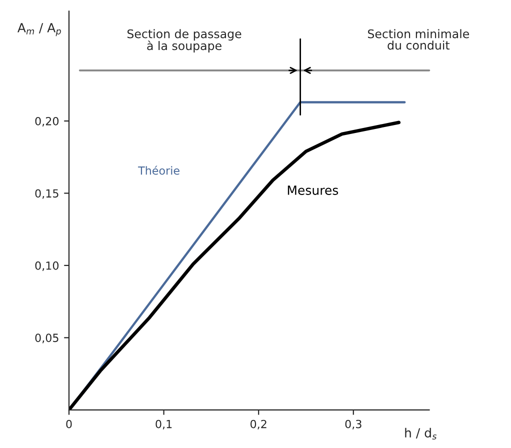 The image size is (511, 448). What do you see at coordinates (39, 29) in the screenshot?
I see `y-axis-title: A$_{m}$ / A$_{p}$` at bounding box center [39, 29].